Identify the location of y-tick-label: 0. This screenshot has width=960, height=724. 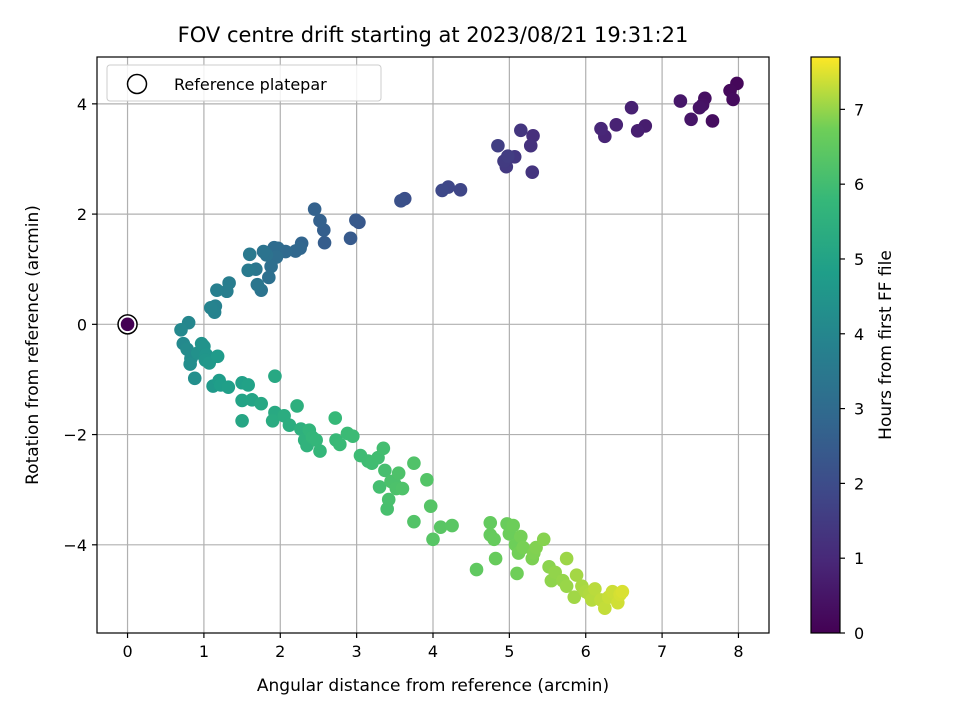
(82, 324).